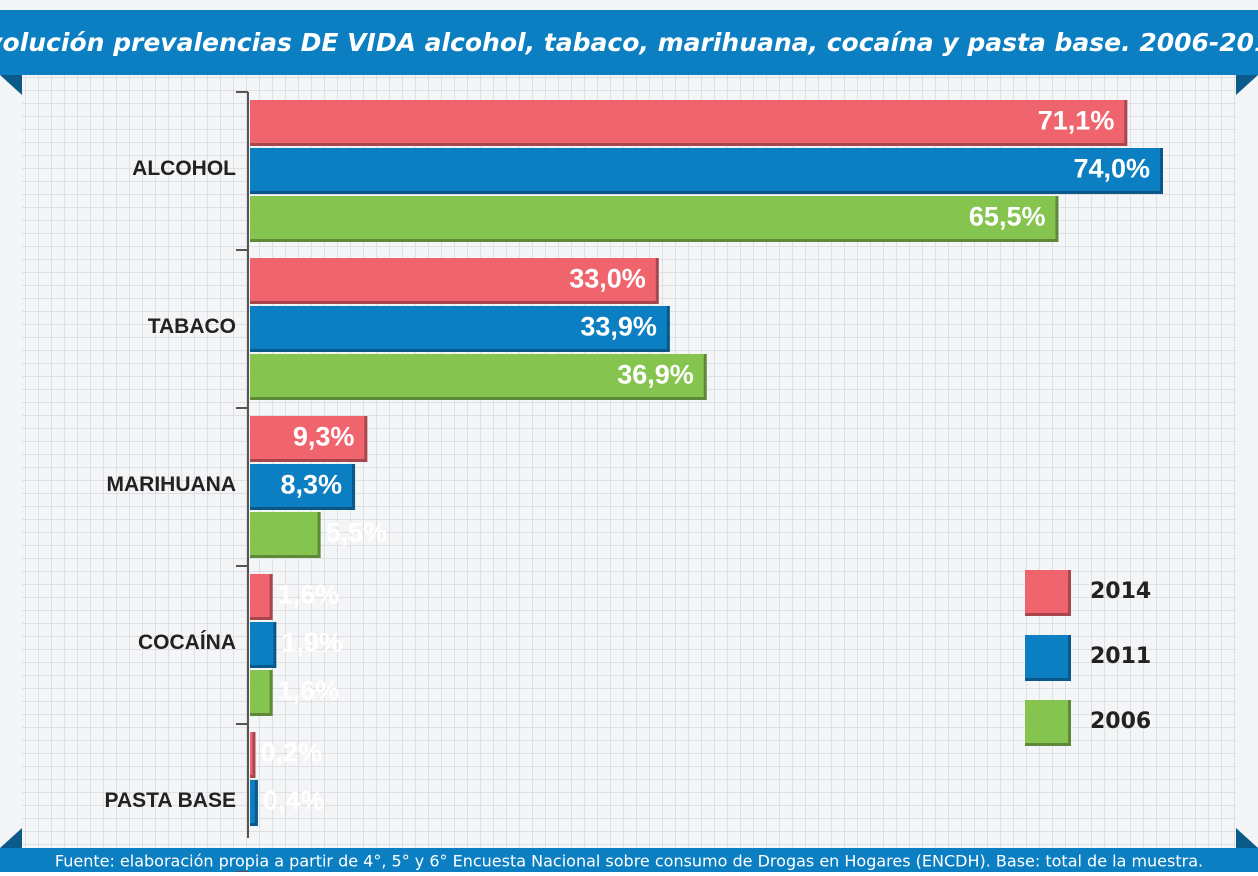 The width and height of the screenshot is (1258, 876). Describe the element at coordinates (294, 801) in the screenshot. I see `value-label: 0,4%` at that location.